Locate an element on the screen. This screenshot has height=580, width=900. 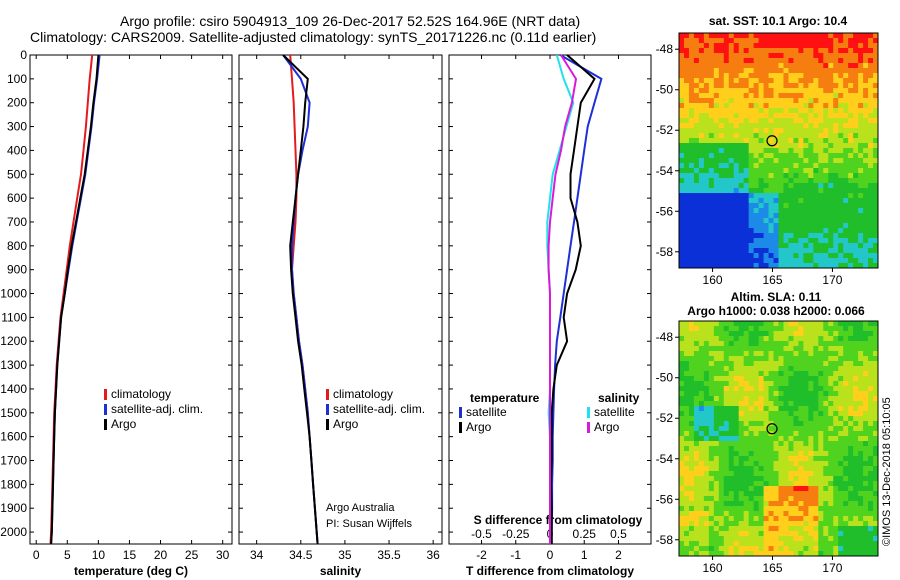
series-t-argo is located at coordinates (572, 299).